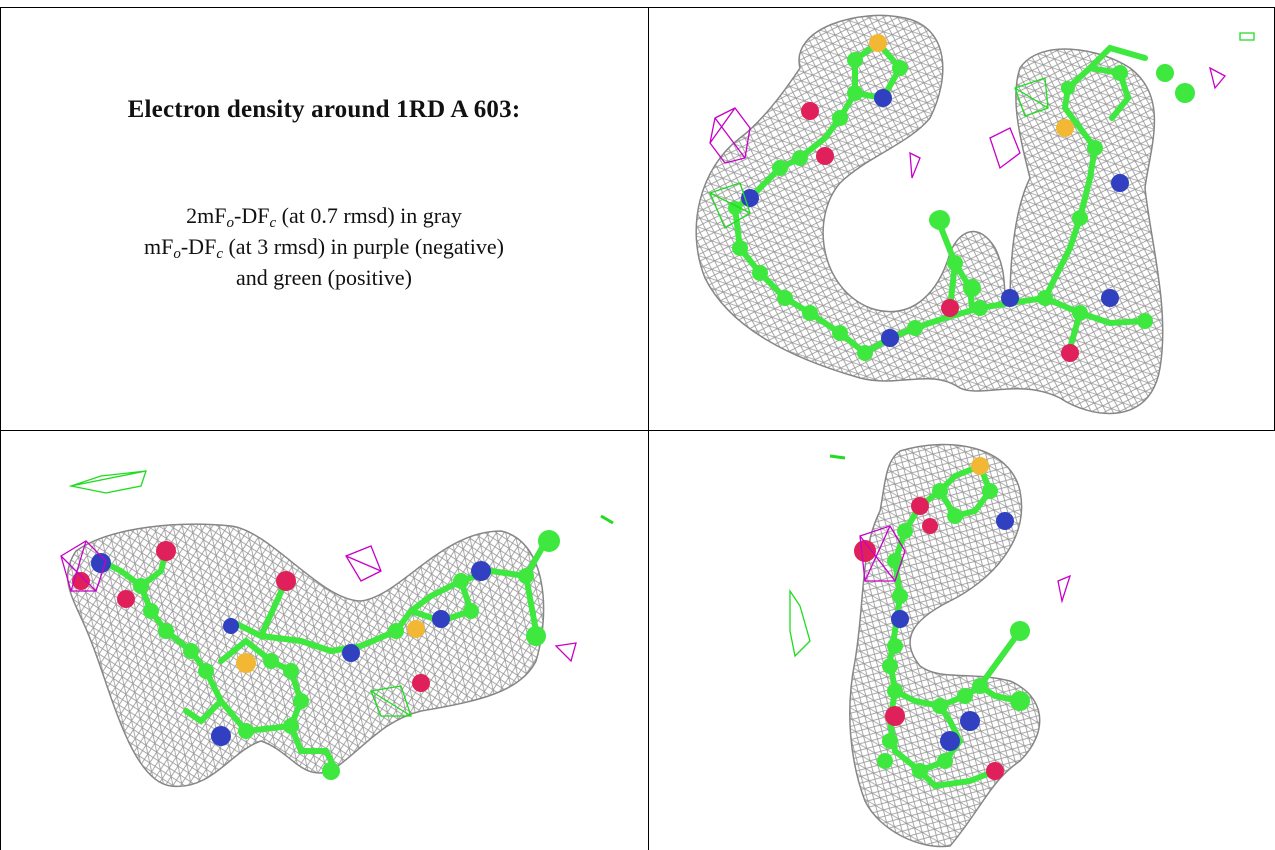 The width and height of the screenshot is (1275, 850). I want to click on table-border-top, so click(637, 7).